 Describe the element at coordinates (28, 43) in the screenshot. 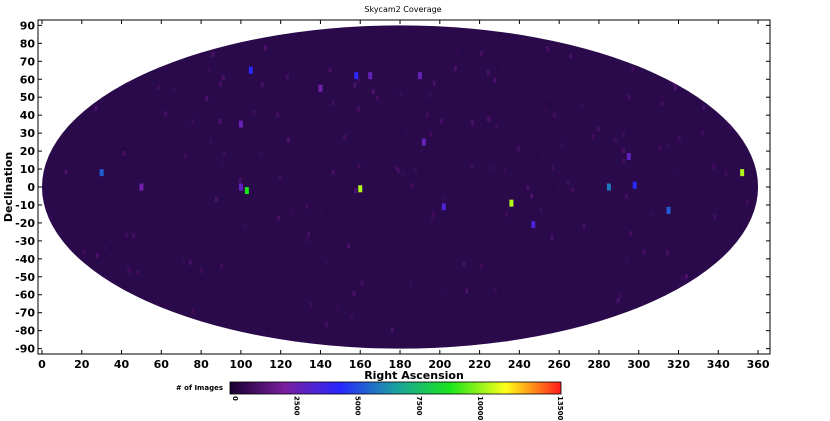

I see `y-tick-label: 80` at that location.